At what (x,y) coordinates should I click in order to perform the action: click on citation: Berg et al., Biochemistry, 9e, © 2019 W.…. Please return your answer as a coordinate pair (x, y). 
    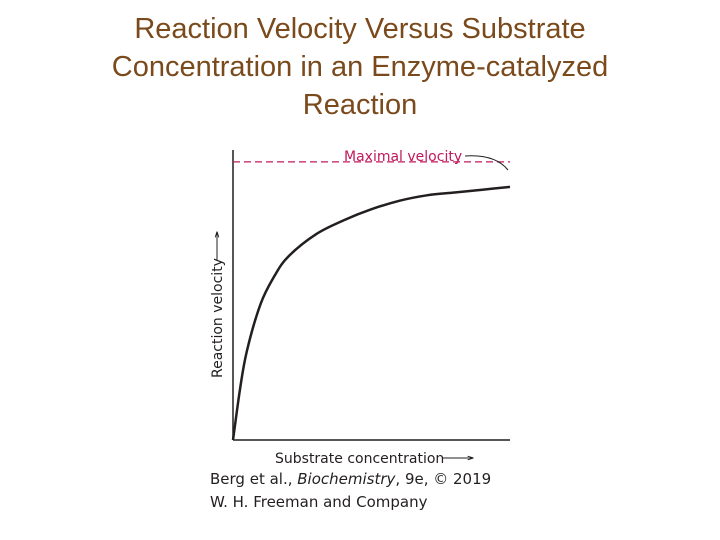
    Looking at the image, I should click on (350, 491).